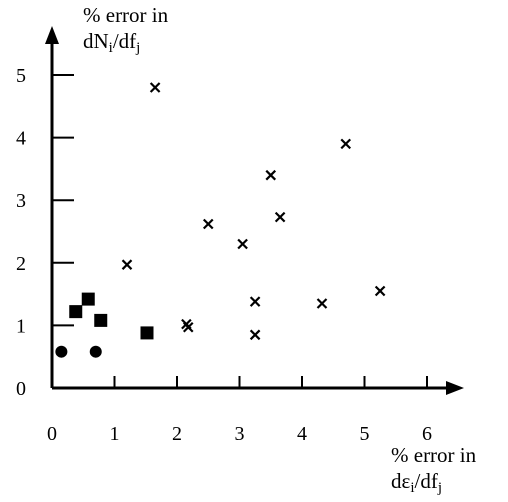  I want to click on y-tick-label: 2, so click(21, 264).